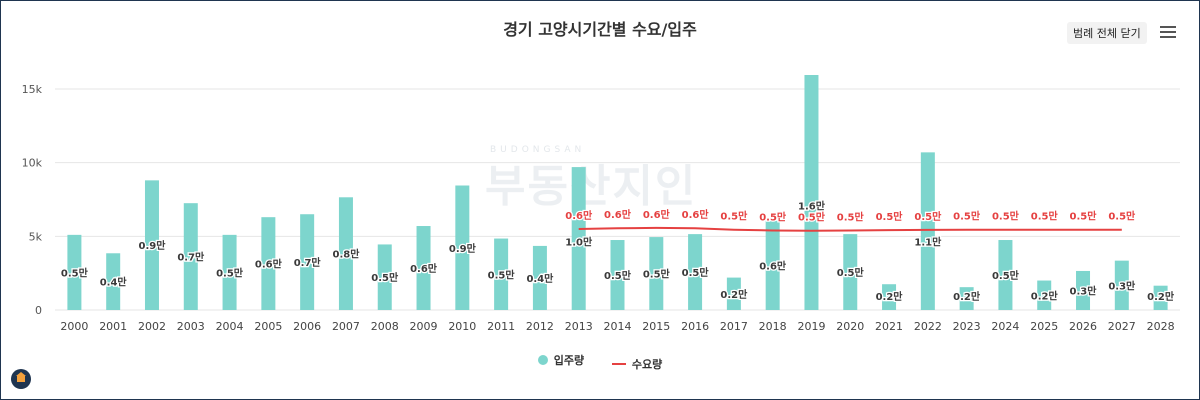 Image resolution: width=1200 pixels, height=400 pixels. I want to click on bar-data-label: 1.6만, so click(812, 206).